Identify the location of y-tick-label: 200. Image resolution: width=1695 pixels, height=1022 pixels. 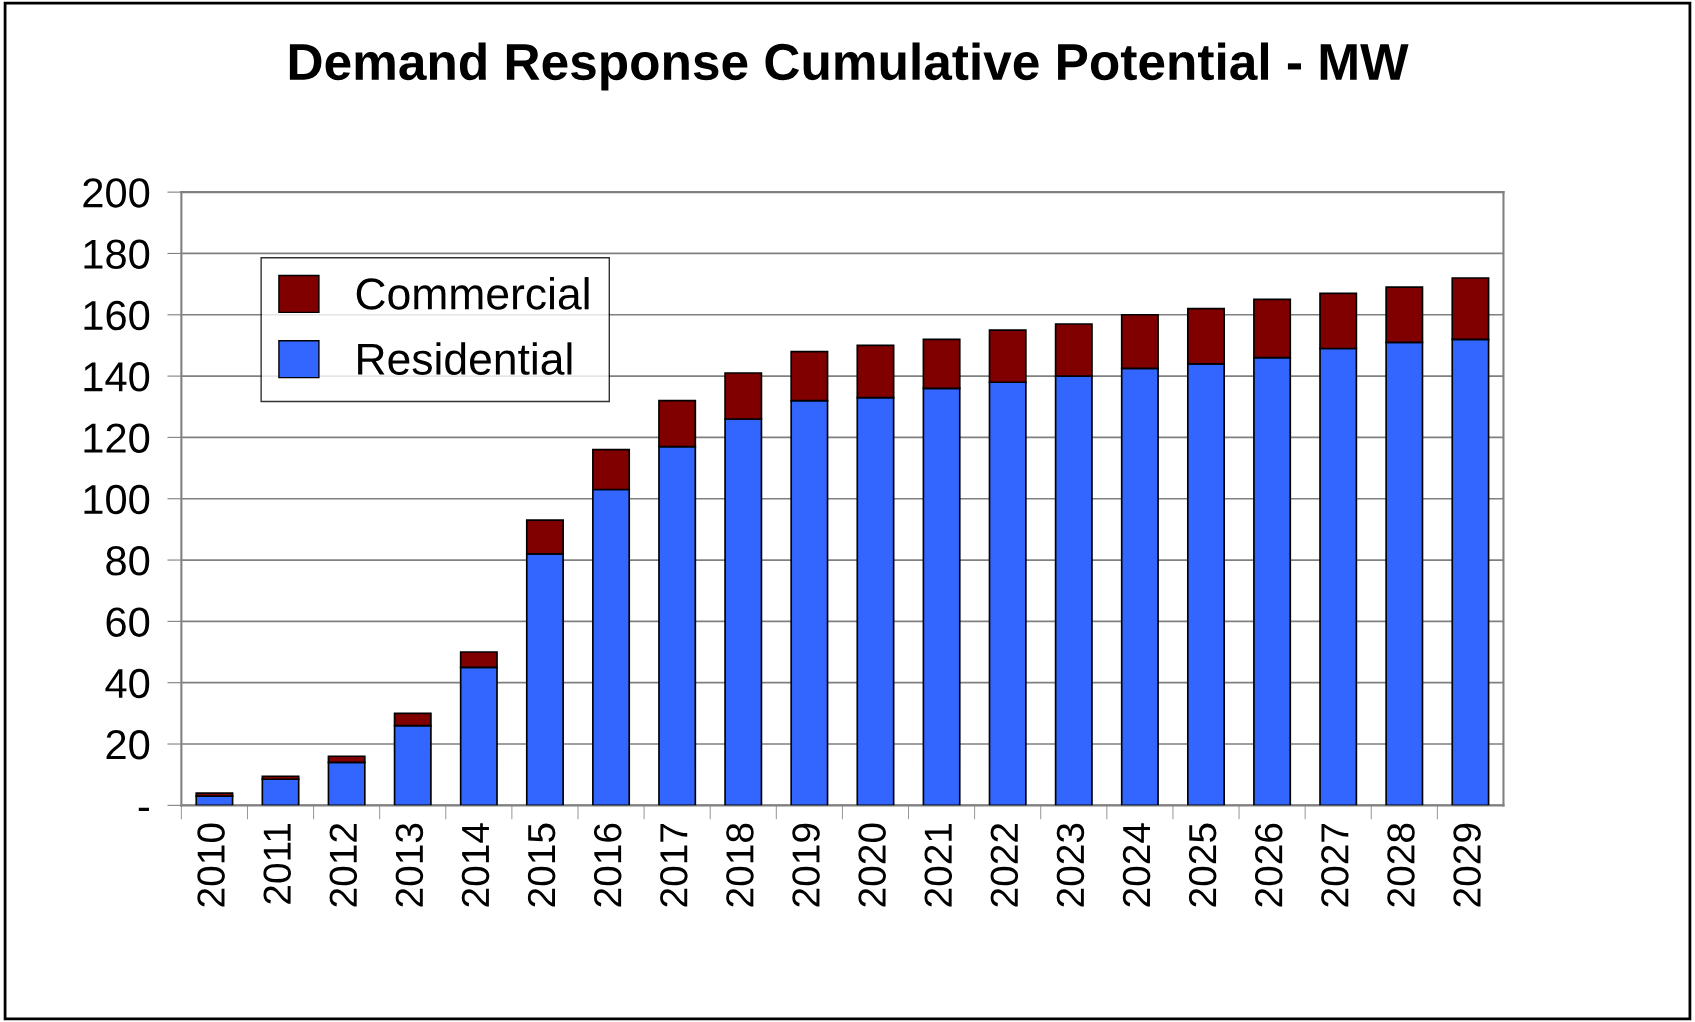
(116, 193).